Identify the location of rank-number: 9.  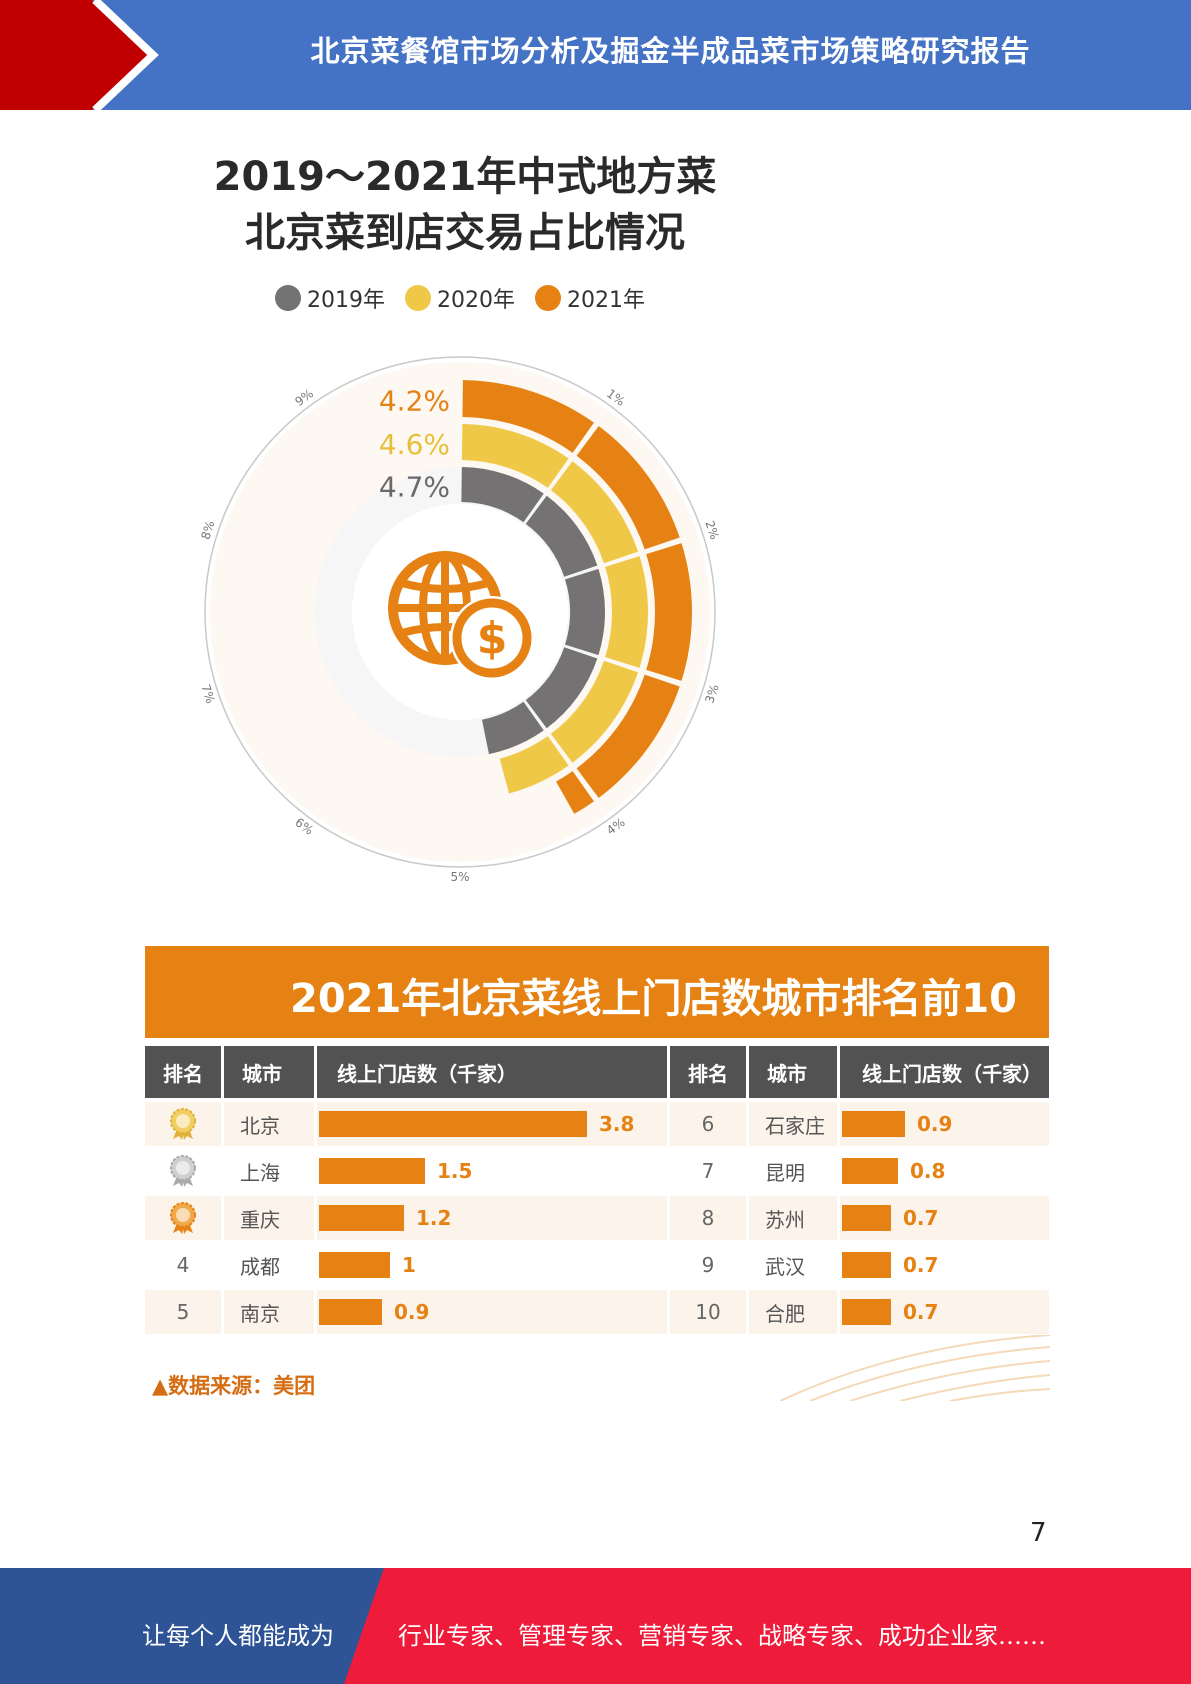
(708, 1265).